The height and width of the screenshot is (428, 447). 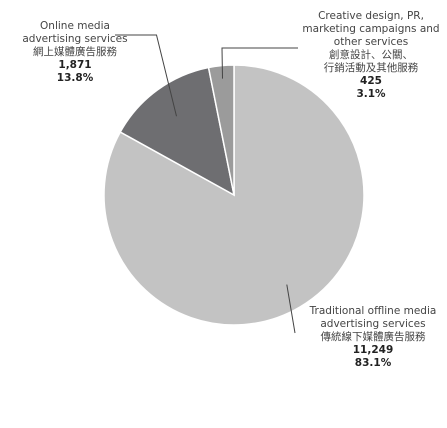 I want to click on label-creative-en-line-2: marketing campaigns and, so click(x=371, y=29).